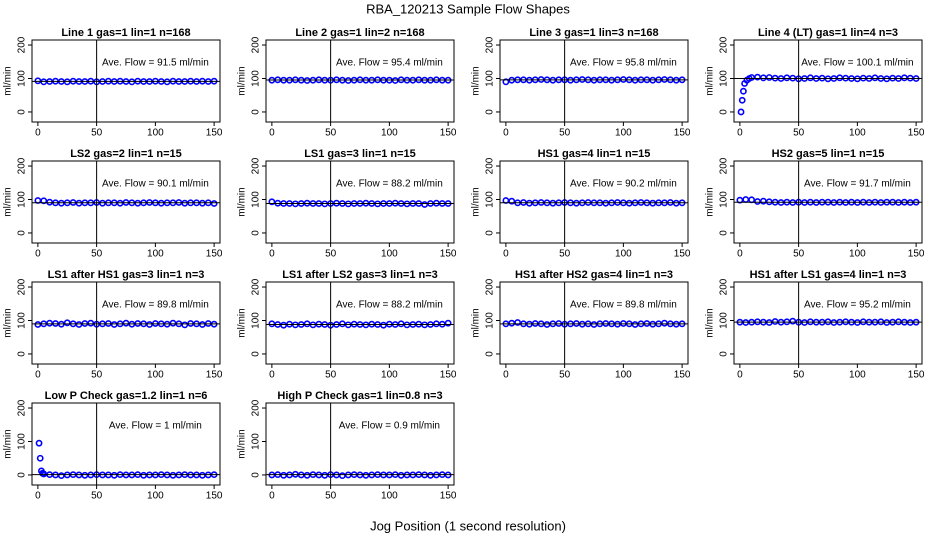 The height and width of the screenshot is (540, 936). I want to click on panel-title: Low P Check gas=1.2 lin=1 n=6, so click(126, 396).